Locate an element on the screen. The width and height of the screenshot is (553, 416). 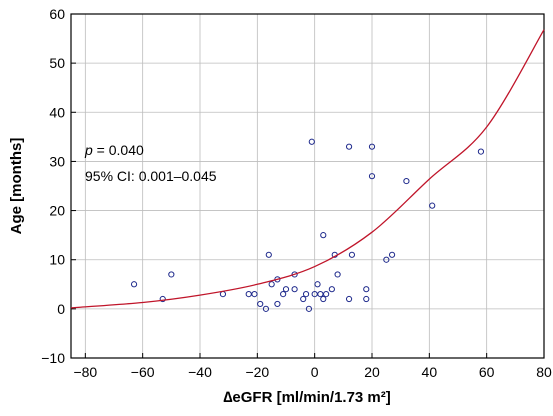
x-tick-labels: −80 −60 −40 −20 0 20 40 60 80 is located at coordinates (312, 372).